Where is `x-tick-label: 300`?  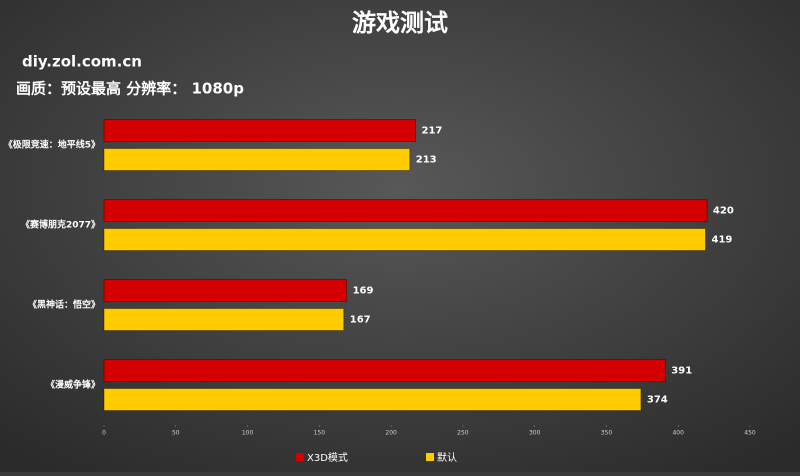
x-tick-label: 300 is located at coordinates (535, 433).